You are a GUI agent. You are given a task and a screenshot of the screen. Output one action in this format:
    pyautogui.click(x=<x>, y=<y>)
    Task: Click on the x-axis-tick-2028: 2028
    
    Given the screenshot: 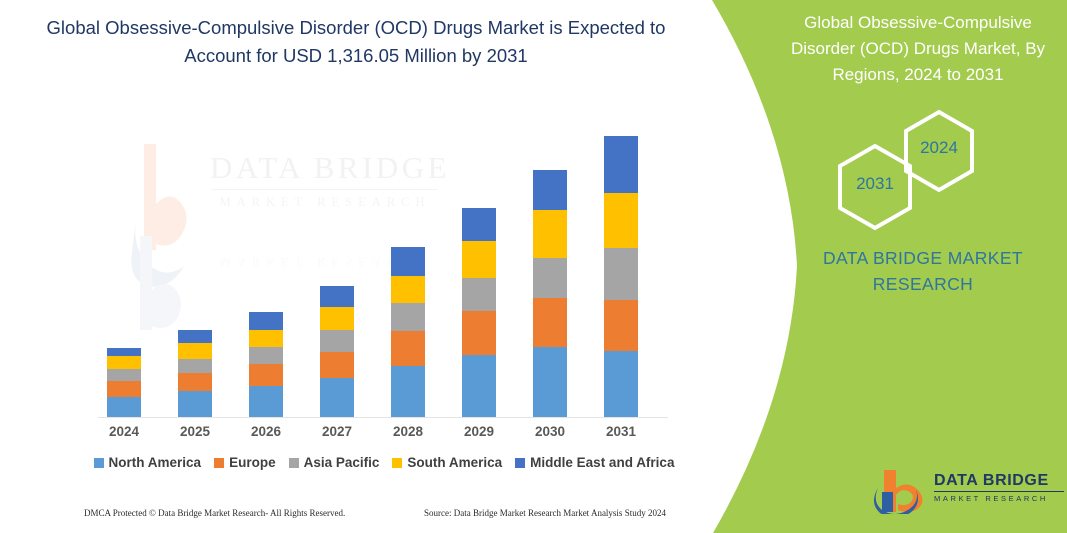 What is the action you would take?
    pyautogui.click(x=408, y=431)
    